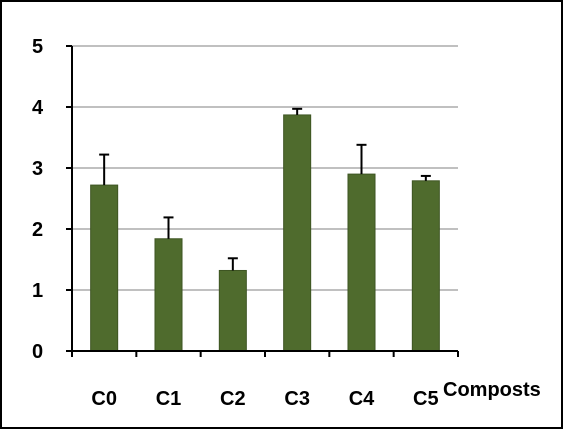 This screenshot has width=563, height=431. Describe the element at coordinates (37, 230) in the screenshot. I see `y-tick-label-2: 2` at that location.